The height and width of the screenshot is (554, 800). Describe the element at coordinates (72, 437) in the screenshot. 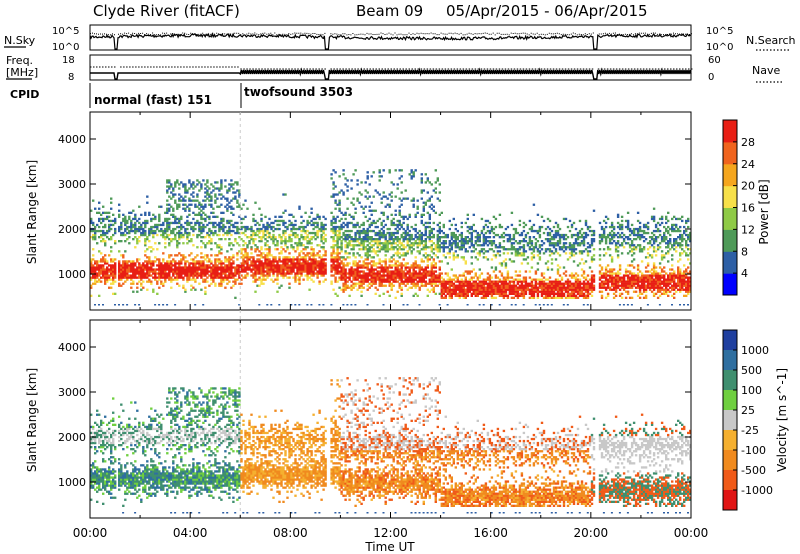

I see `velocity-ytick-1: 2000` at that location.